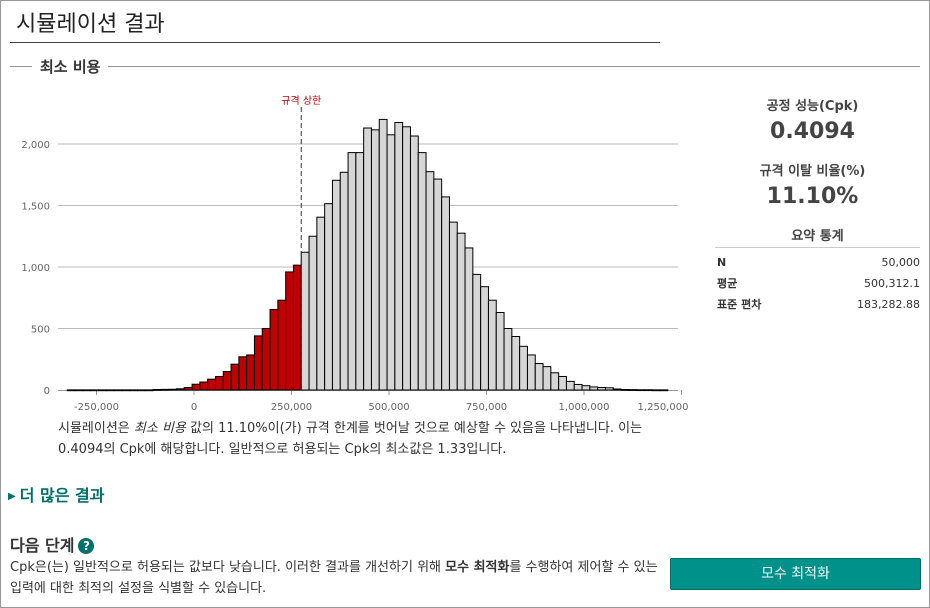  What do you see at coordinates (35, 207) in the screenshot?
I see `y-tick-label: 1,500` at bounding box center [35, 207].